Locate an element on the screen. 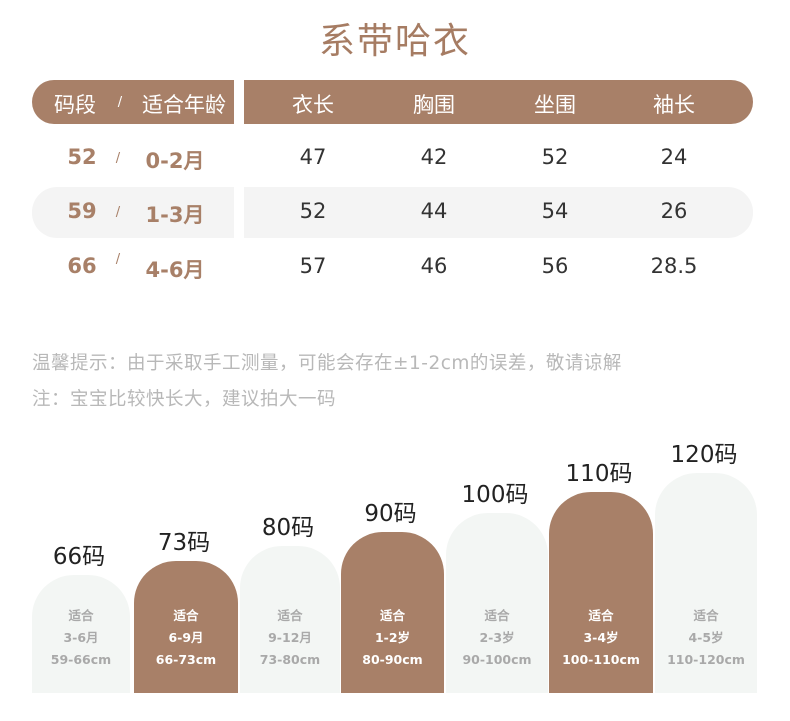 The width and height of the screenshot is (790, 721). size-info: 适合 9-12月 73-80cm is located at coordinates (290, 638).